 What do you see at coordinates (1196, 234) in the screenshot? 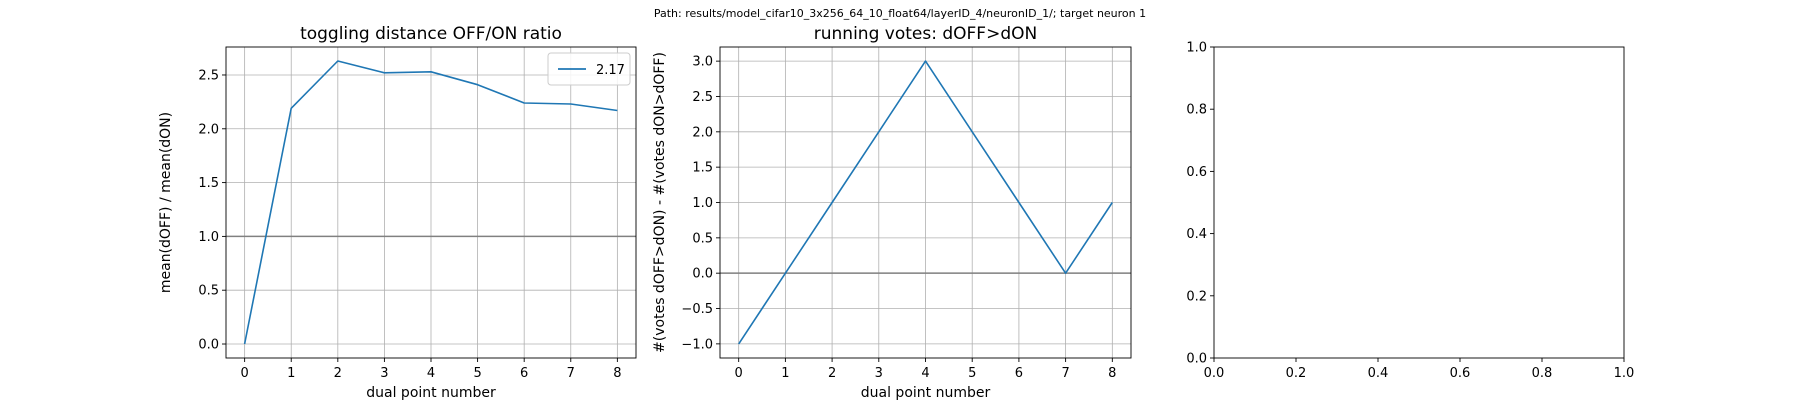
I see `y-tick-label-2: 0.4` at bounding box center [1196, 234].